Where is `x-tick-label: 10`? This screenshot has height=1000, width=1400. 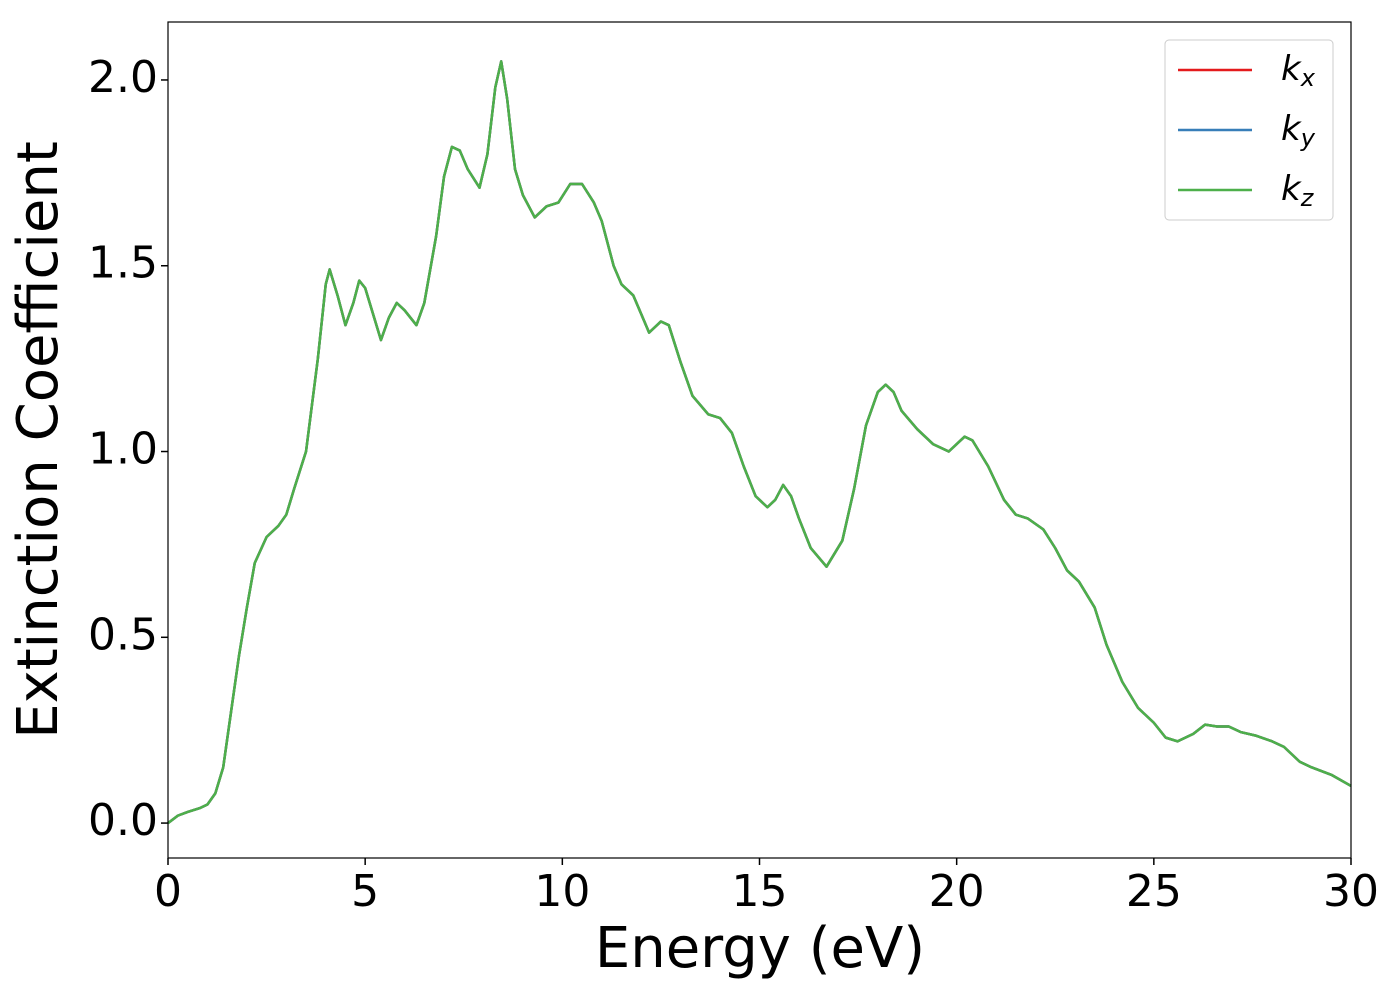
x-tick-label: 10 is located at coordinates (562, 891).